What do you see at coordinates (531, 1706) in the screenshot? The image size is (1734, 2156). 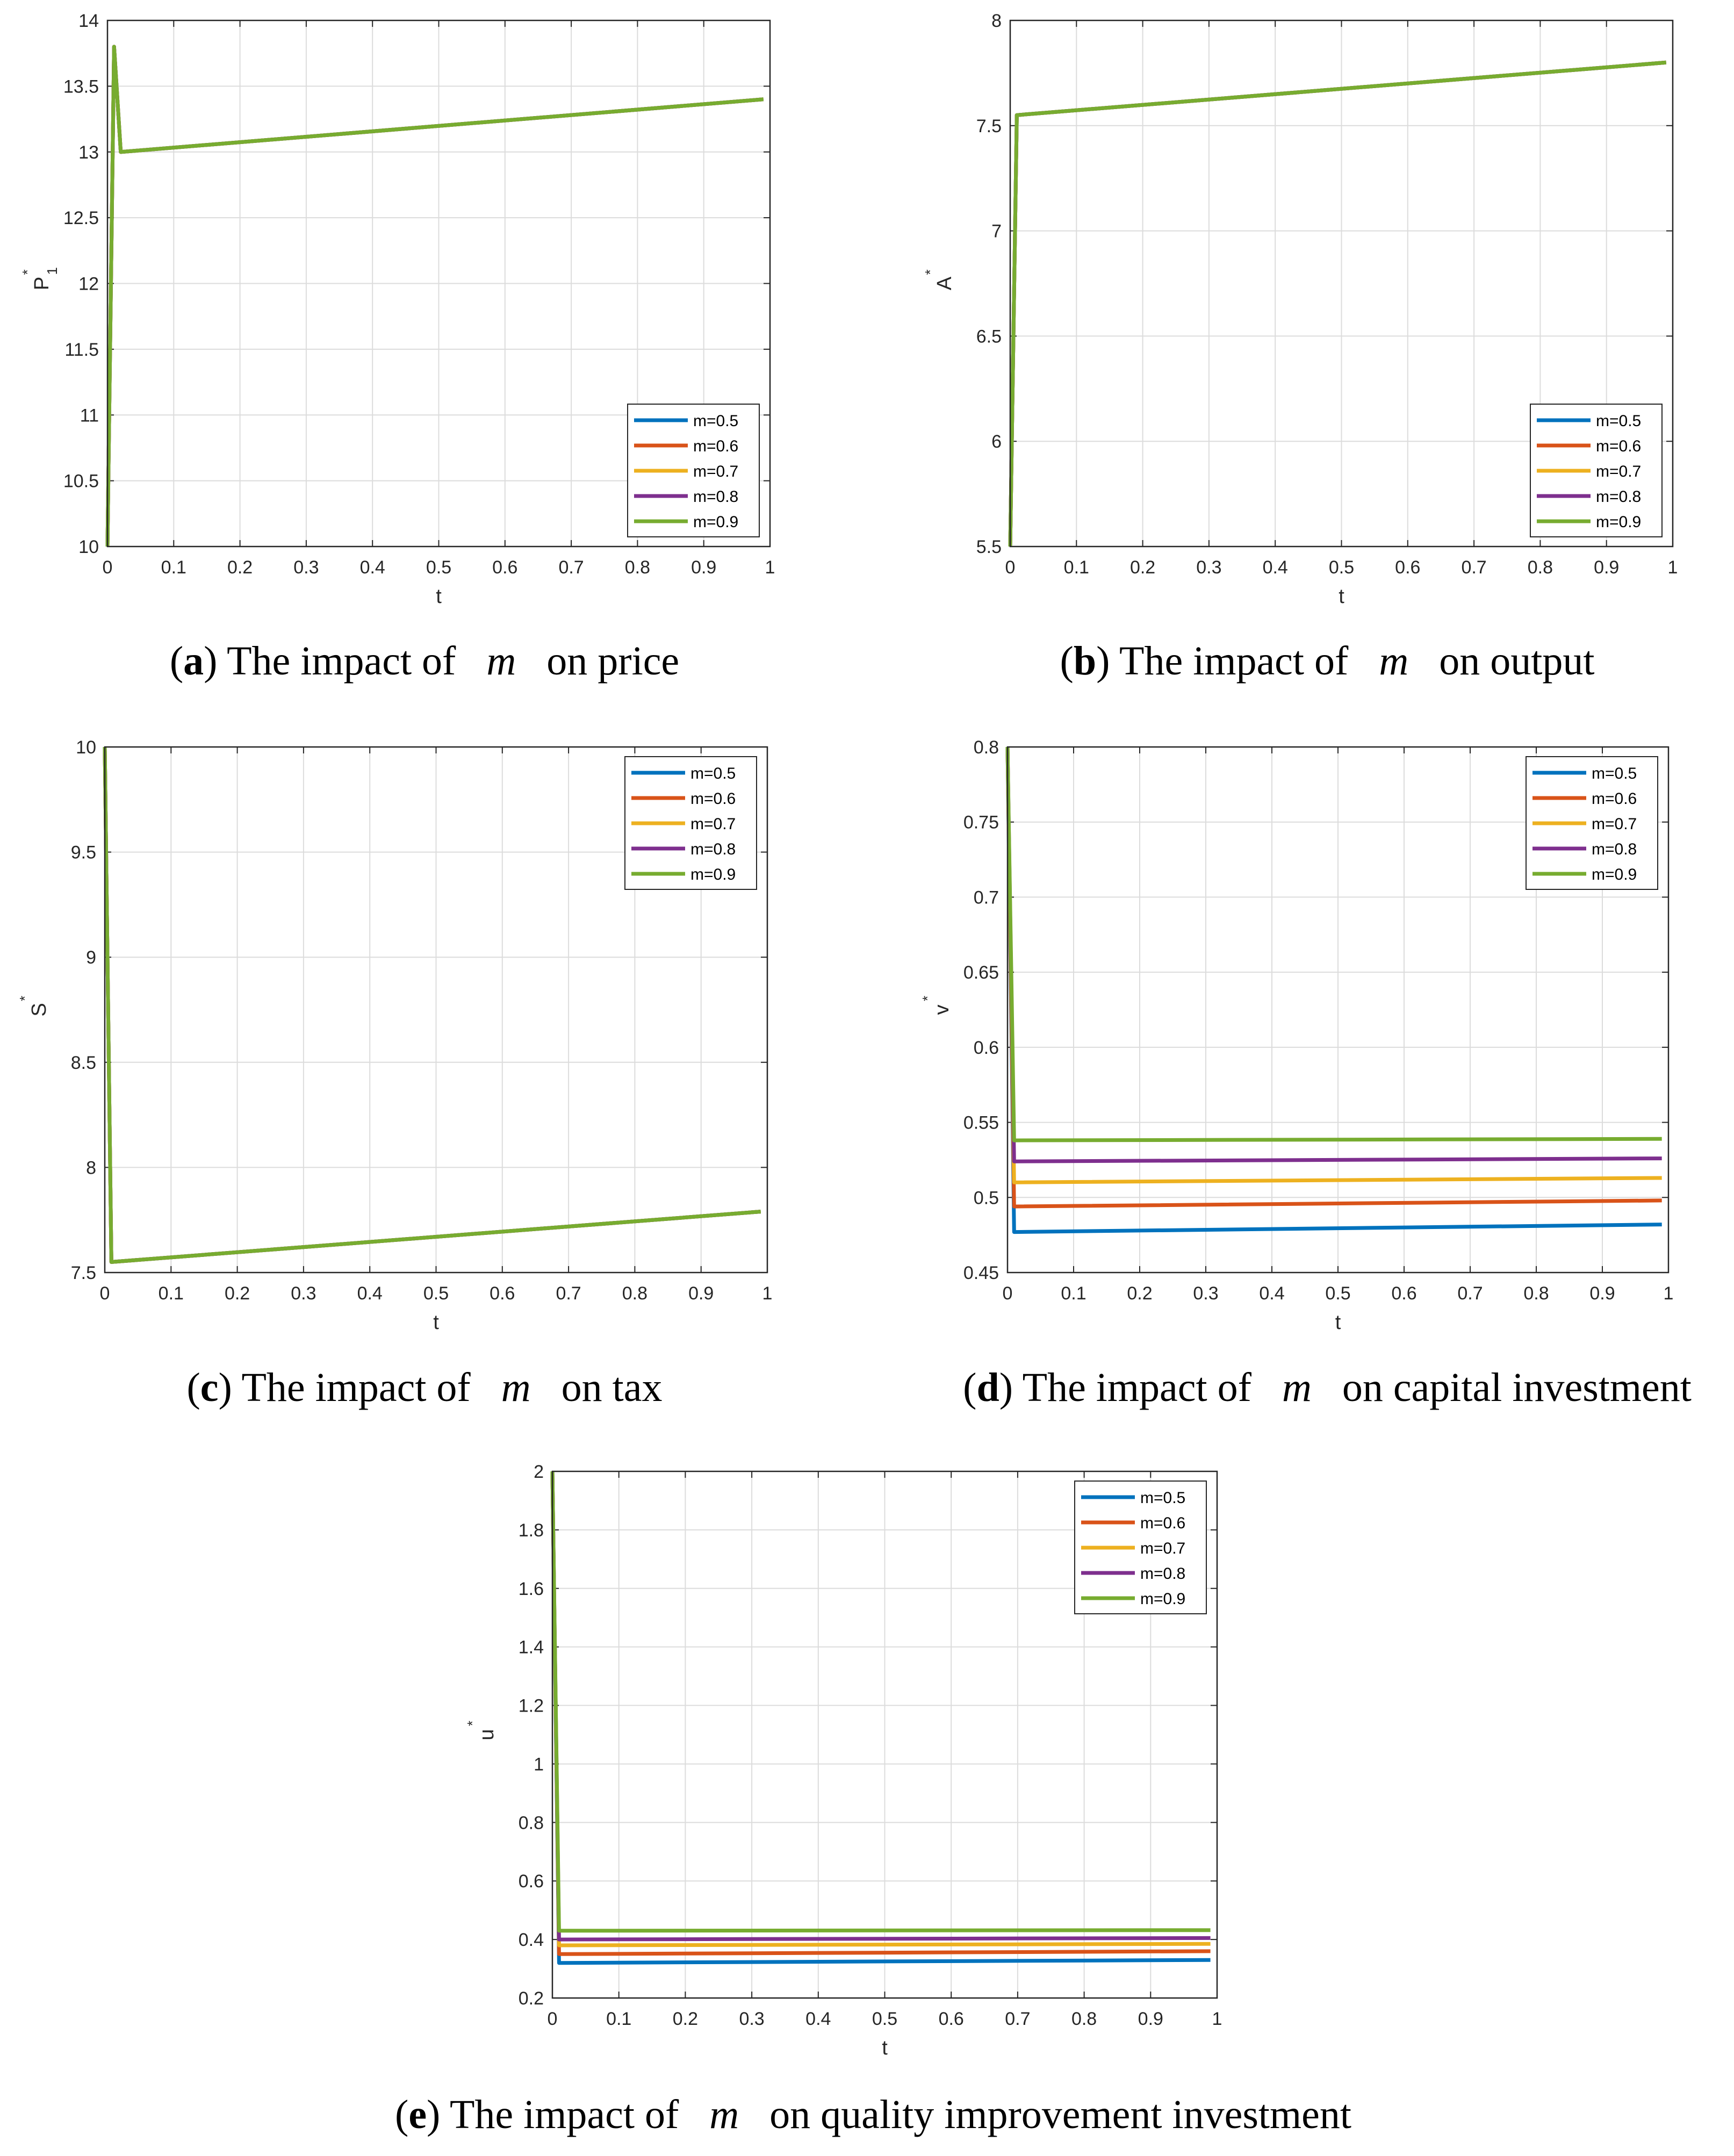 I see `y-tick-label: 1.2` at bounding box center [531, 1706].